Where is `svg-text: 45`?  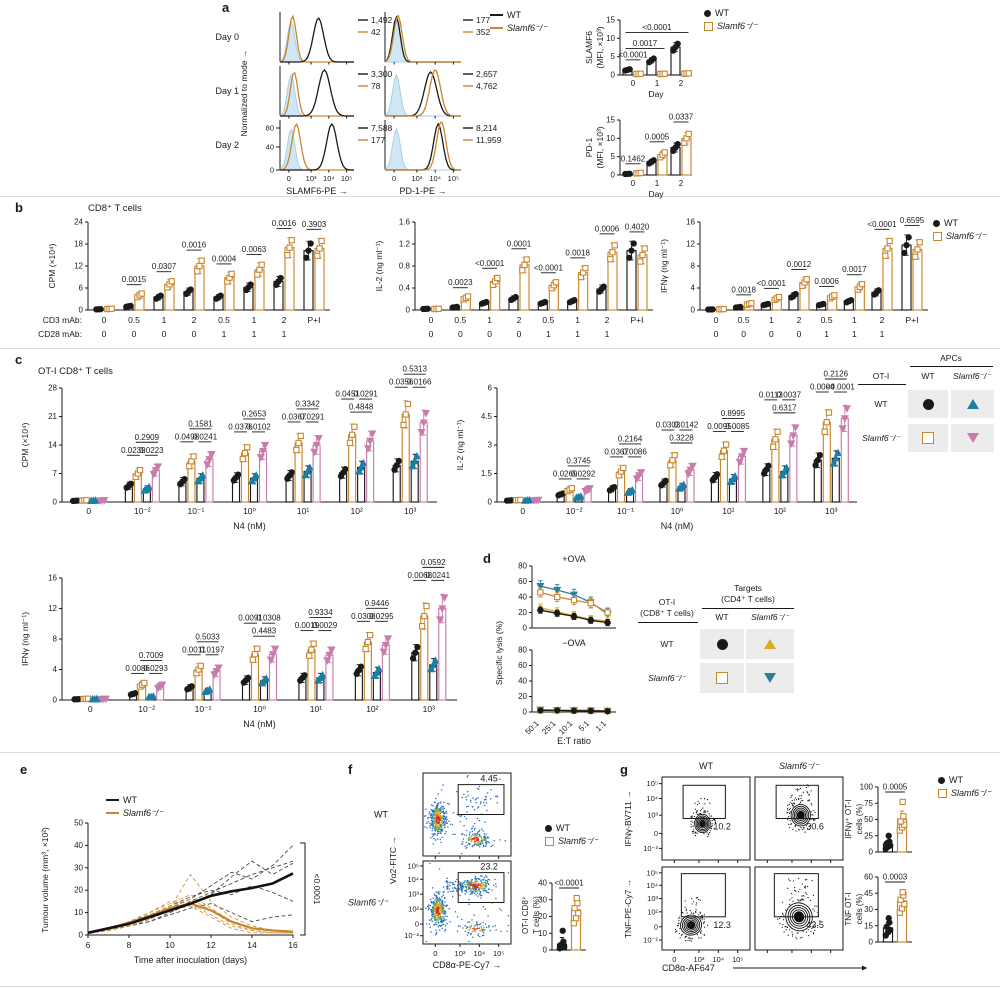
svg-text: 45 is located at coordinates (868, 893).